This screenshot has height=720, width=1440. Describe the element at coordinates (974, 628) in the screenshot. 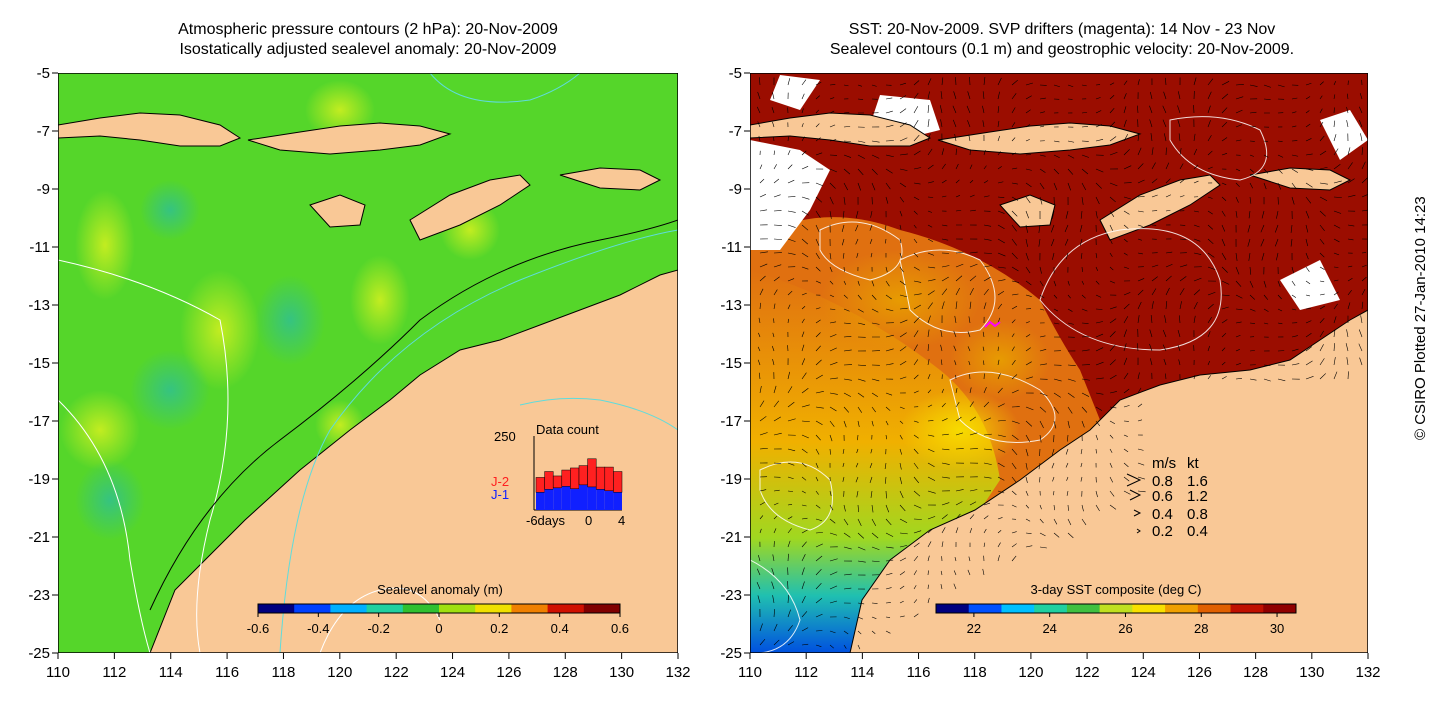

I see `right-colorbar-tick-label: 22` at that location.